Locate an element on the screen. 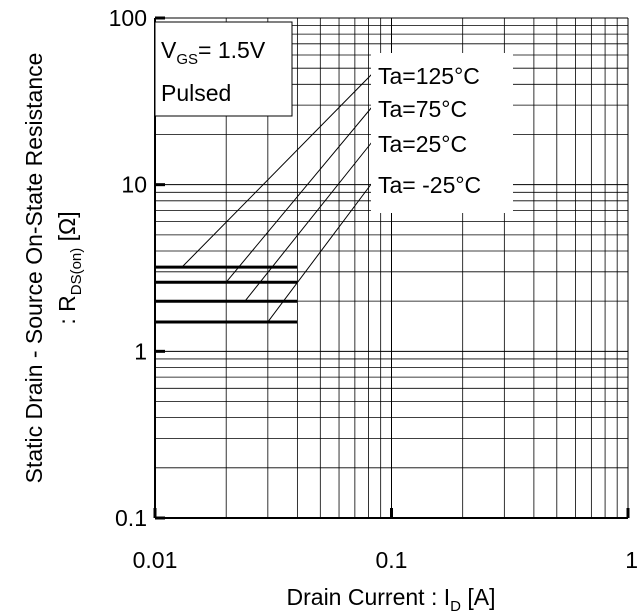 This screenshot has height=614, width=641. legend-label: Ta=25°C is located at coordinates (422, 144).